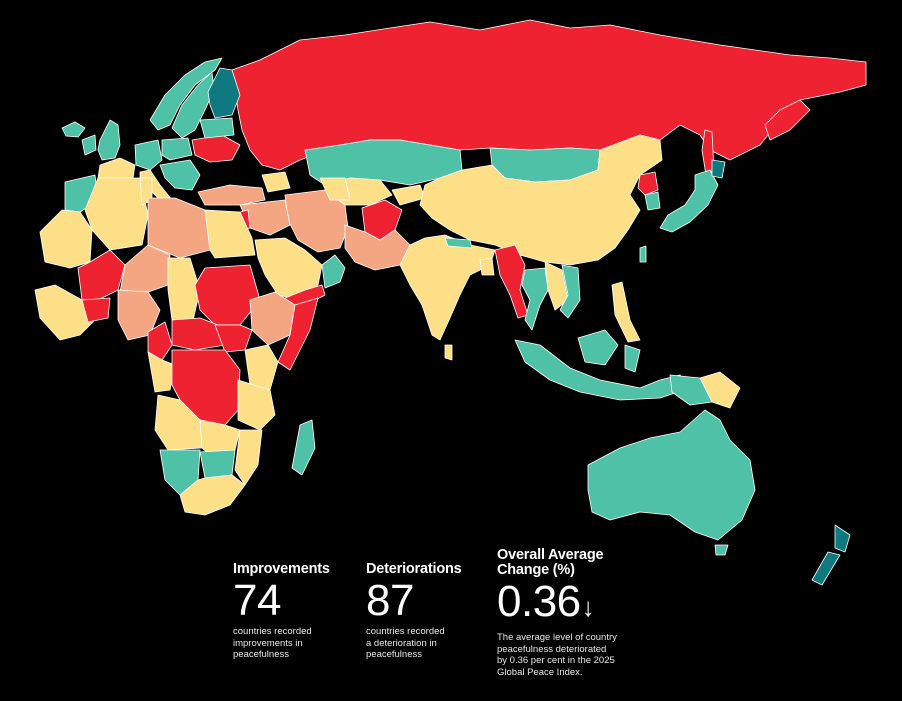 This screenshot has height=701, width=902. I want to click on country-north-korea, so click(648, 183).